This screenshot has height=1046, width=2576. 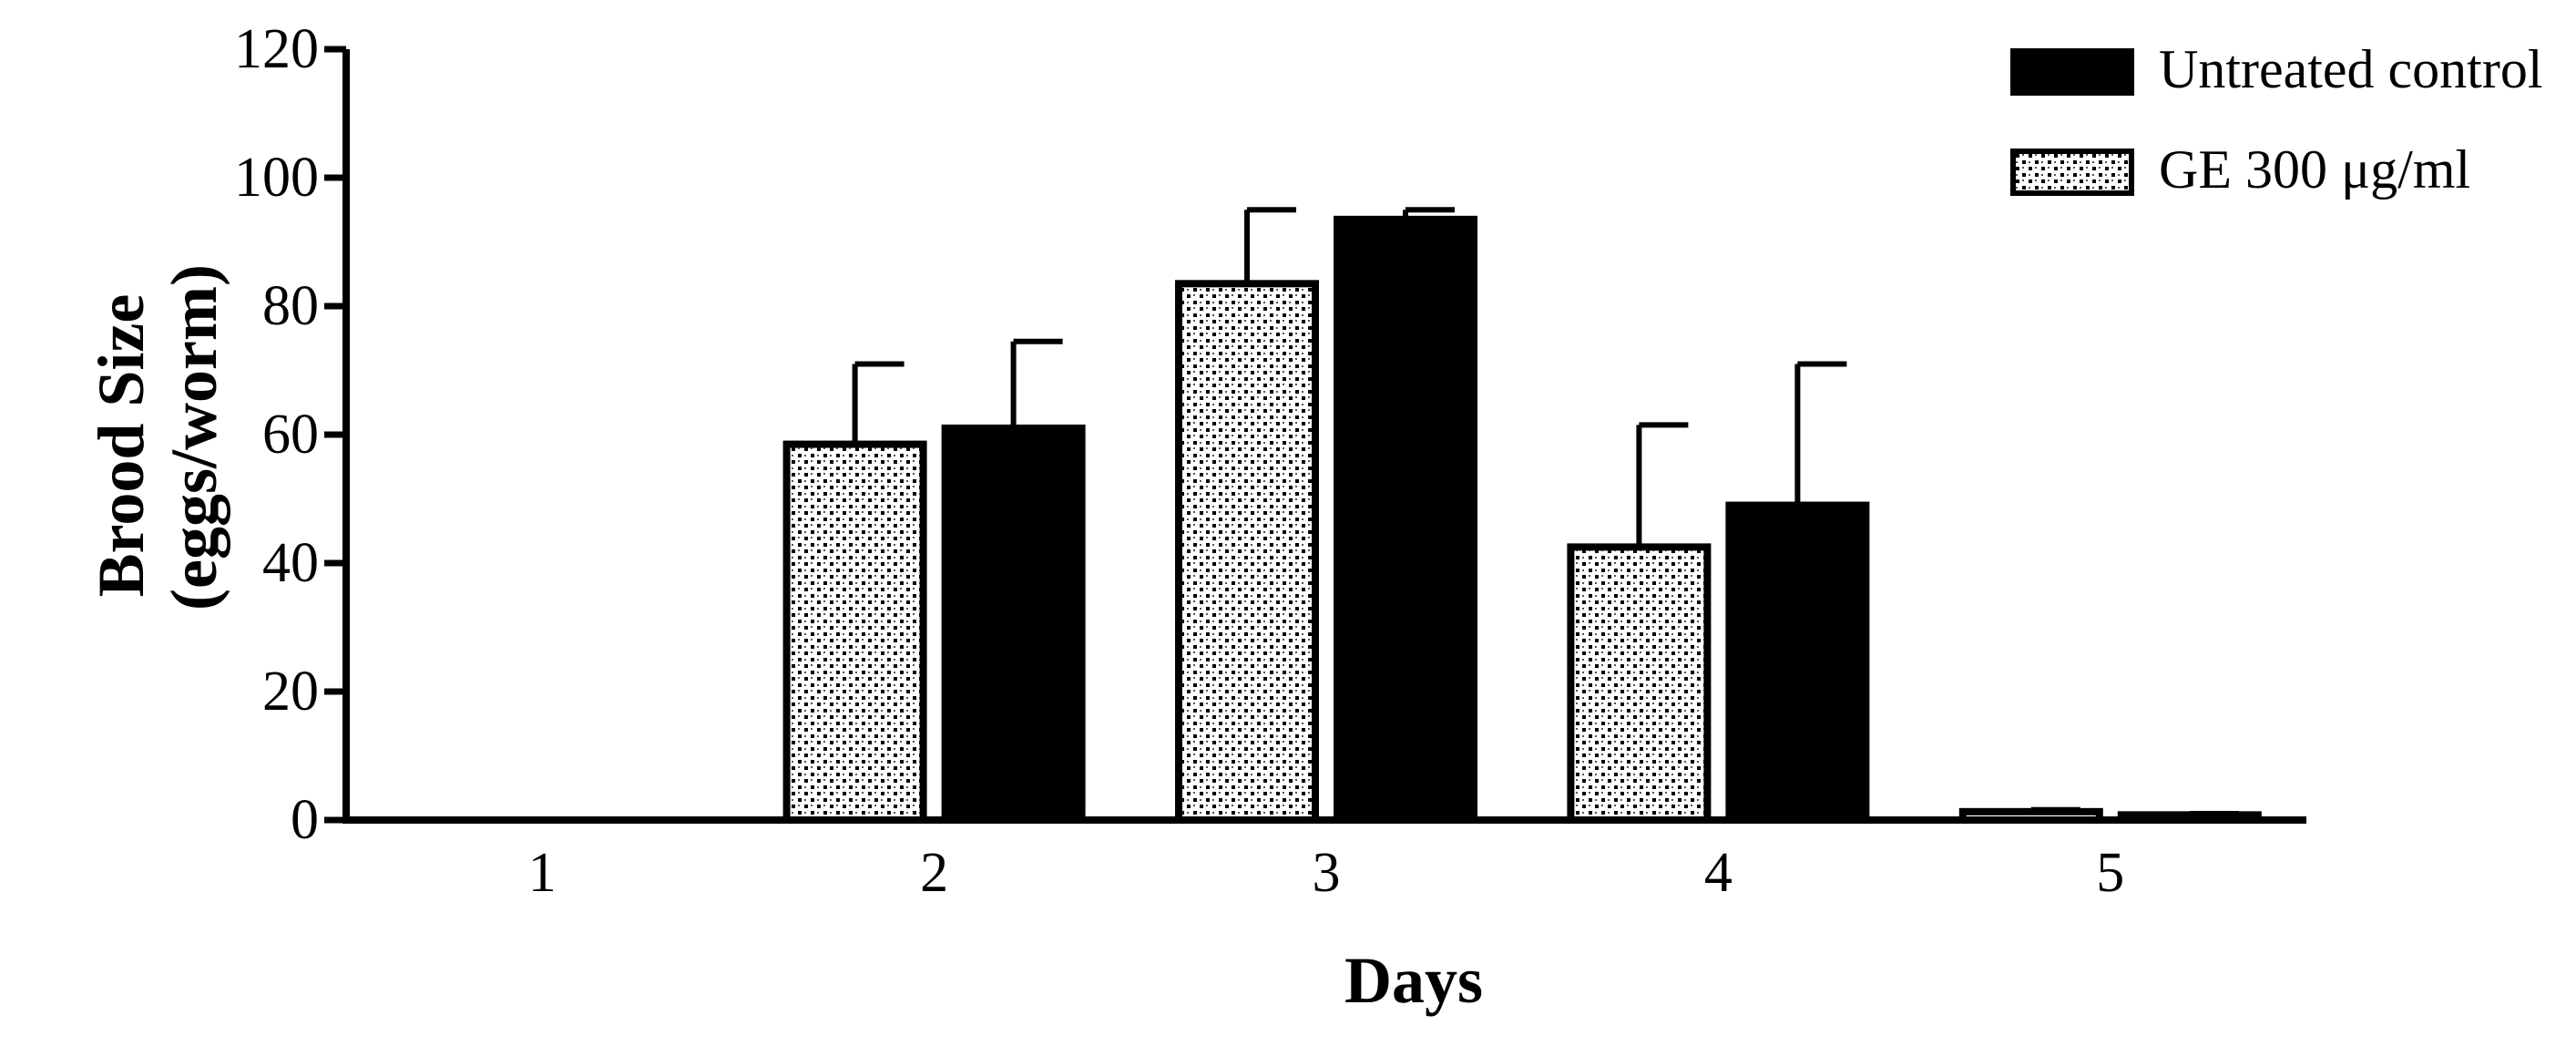 I want to click on x-tick-label: 2, so click(x=934, y=873).